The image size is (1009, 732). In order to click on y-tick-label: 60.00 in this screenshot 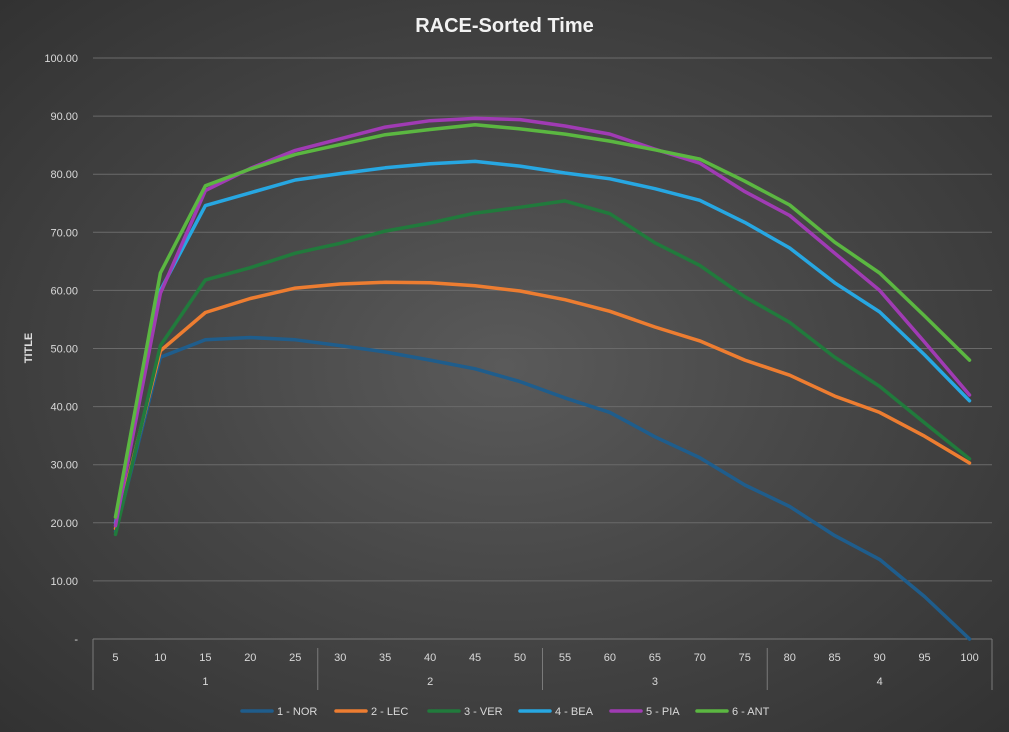, I will do `click(64, 291)`.